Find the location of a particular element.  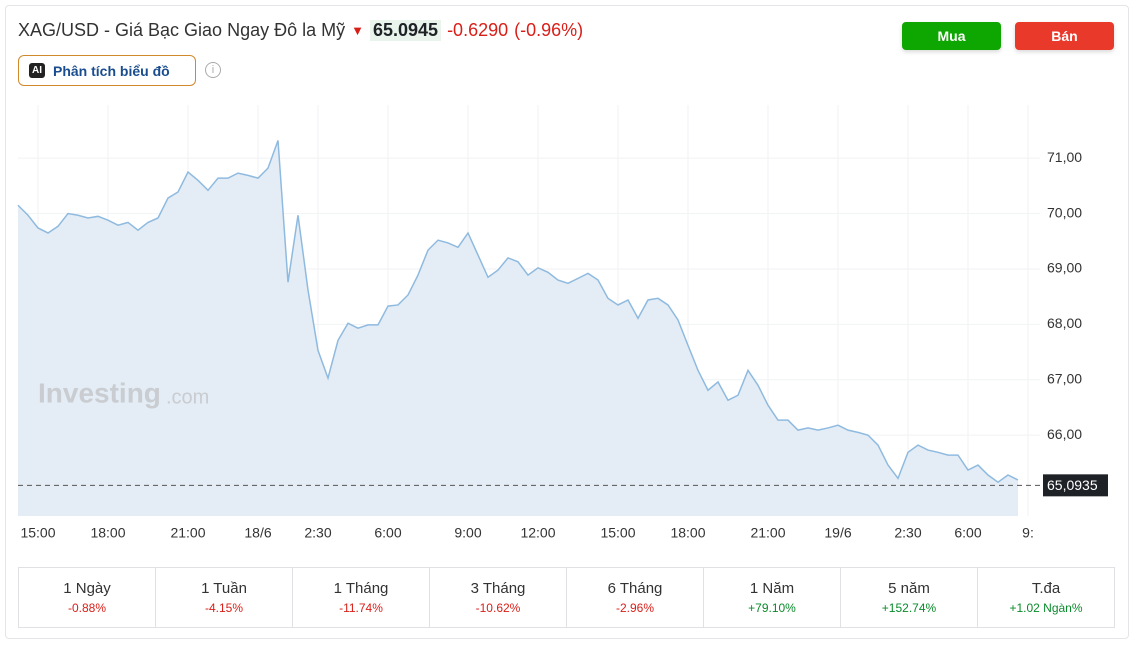

period-change: +152.74% is located at coordinates (909, 608).